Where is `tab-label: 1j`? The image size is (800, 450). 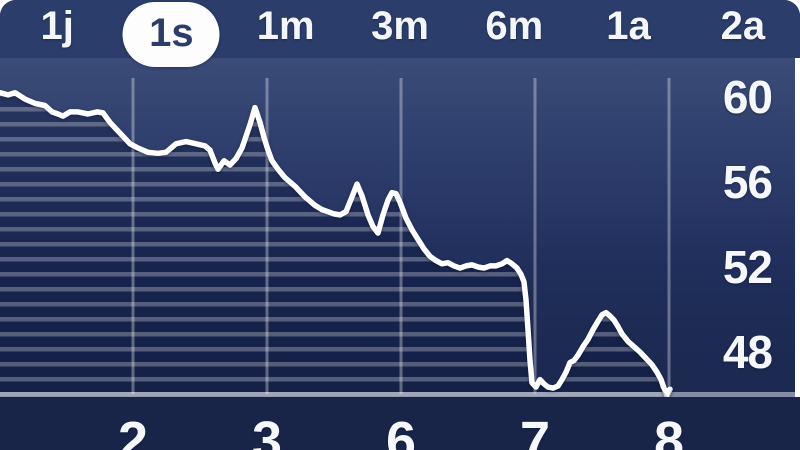 tab-label: 1j is located at coordinates (57, 25).